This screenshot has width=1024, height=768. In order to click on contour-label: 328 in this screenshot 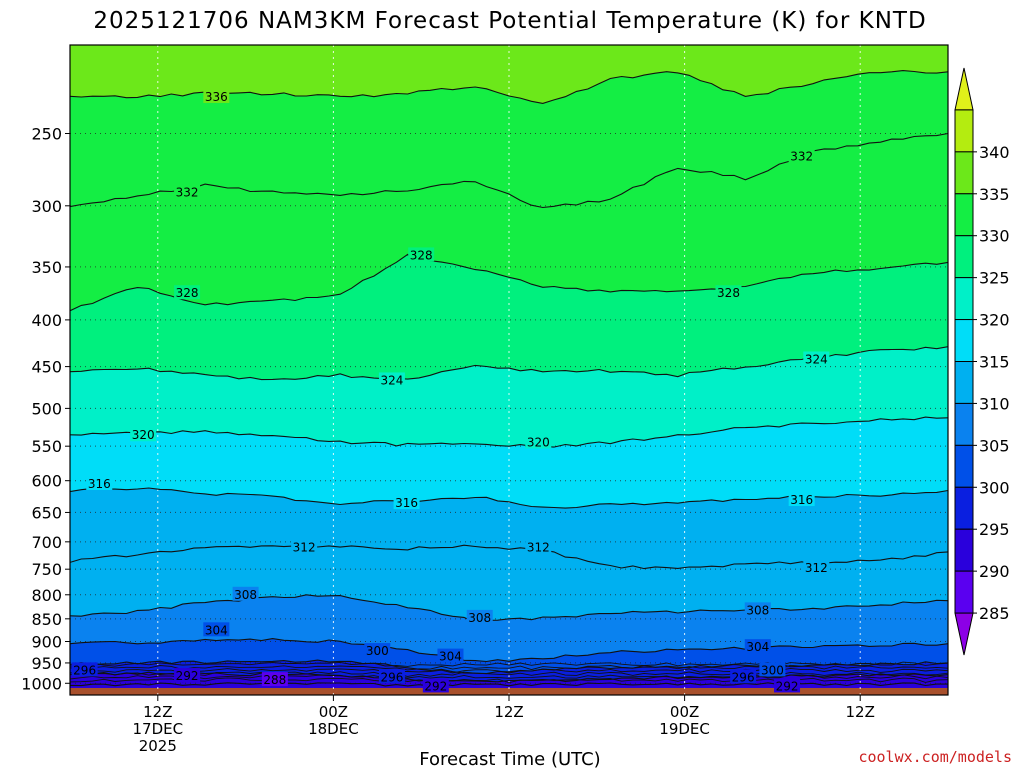, I will do `click(728, 292)`.